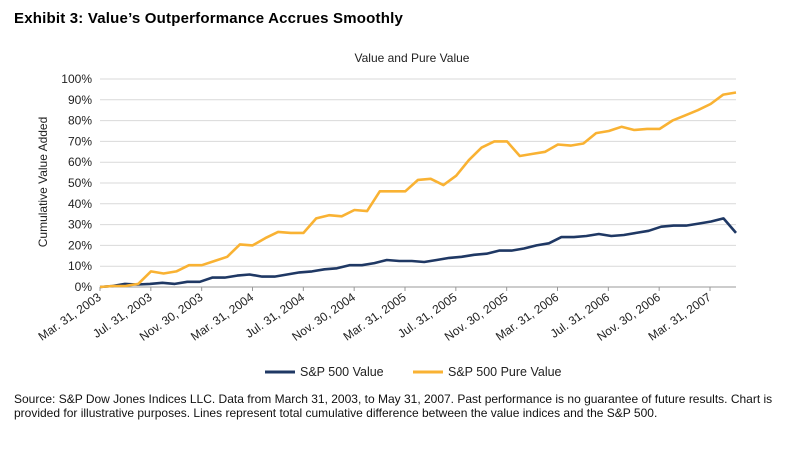  I want to click on y-tick-label: 40%, so click(80, 204).